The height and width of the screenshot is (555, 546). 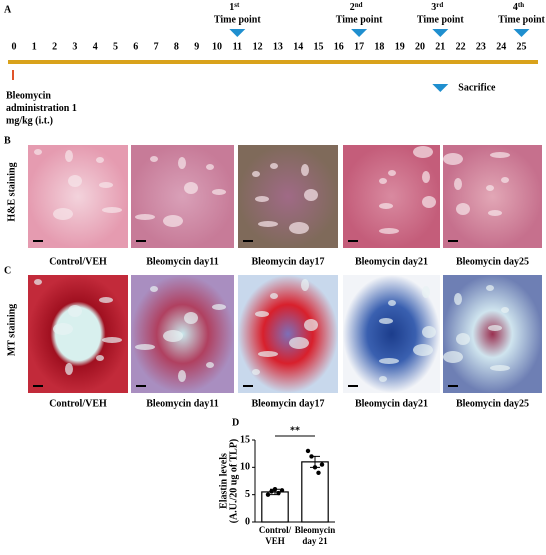 What do you see at coordinates (440, 88) in the screenshot?
I see `sacrifice-marker` at bounding box center [440, 88].